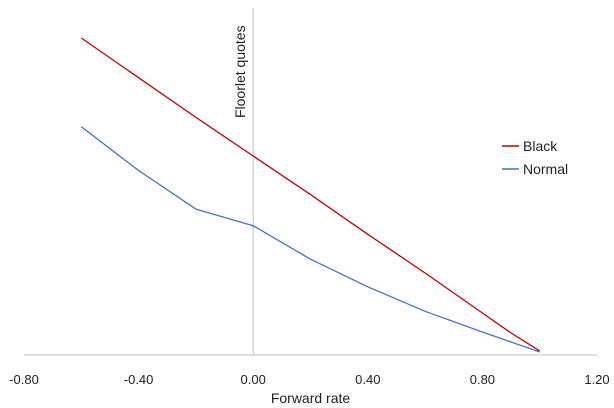 The image size is (614, 408). I want to click on x-tick-label: -0.40, so click(139, 379).